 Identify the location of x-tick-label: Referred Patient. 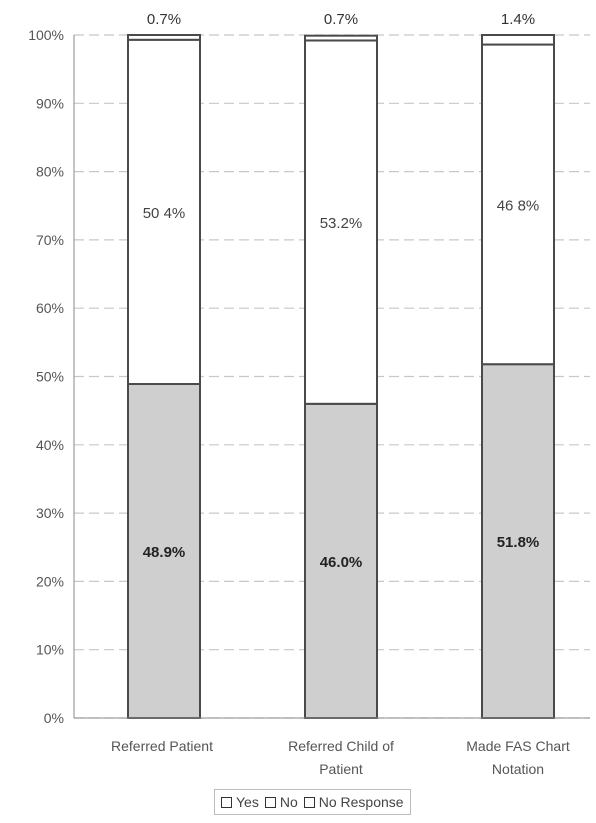
(162, 746).